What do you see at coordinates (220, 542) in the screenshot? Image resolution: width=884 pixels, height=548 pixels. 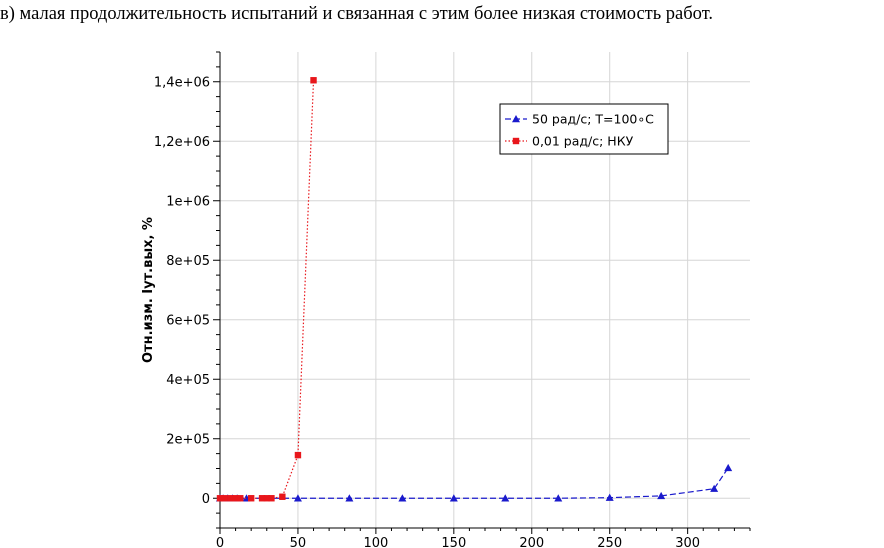 I see `x-tick-label: 0` at bounding box center [220, 542].